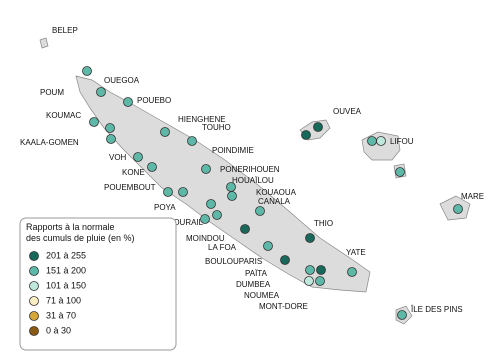  Describe the element at coordinates (186, 222) in the screenshot. I see `place-label: BOURAIL` at that location.